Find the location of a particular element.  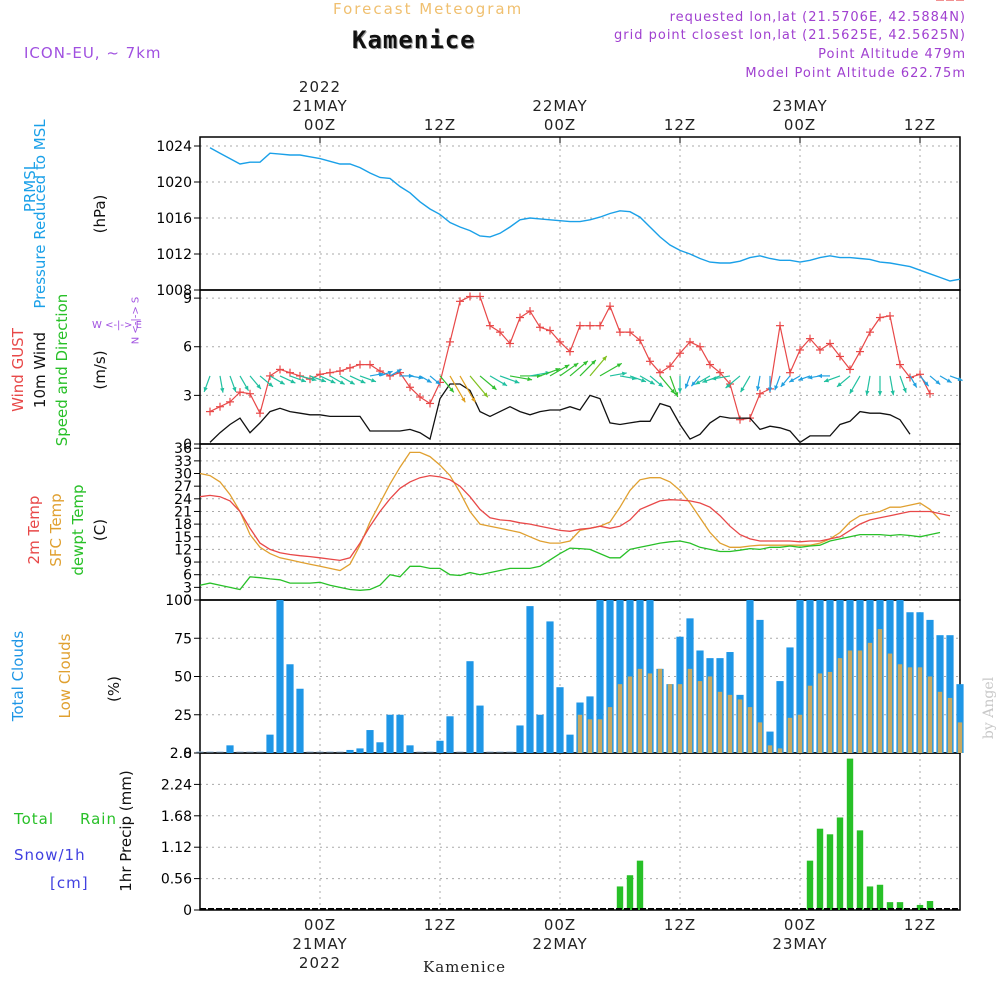

y-tick-label: 15 is located at coordinates (183, 538).